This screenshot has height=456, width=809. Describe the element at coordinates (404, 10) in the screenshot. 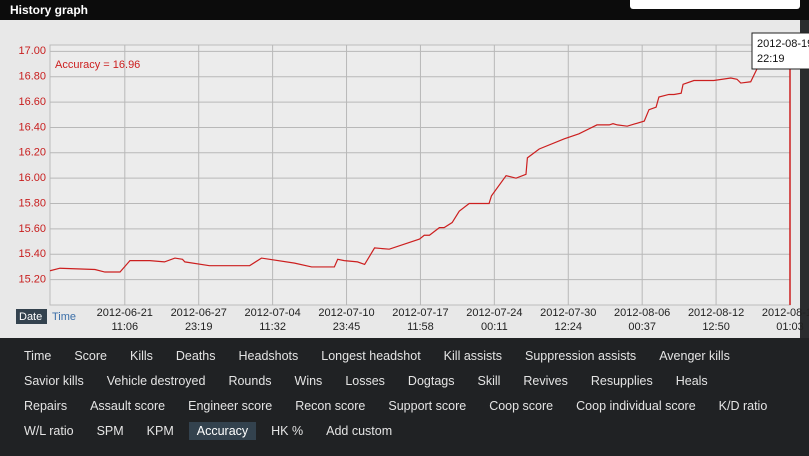

I see `header-bar: History graph` at that location.